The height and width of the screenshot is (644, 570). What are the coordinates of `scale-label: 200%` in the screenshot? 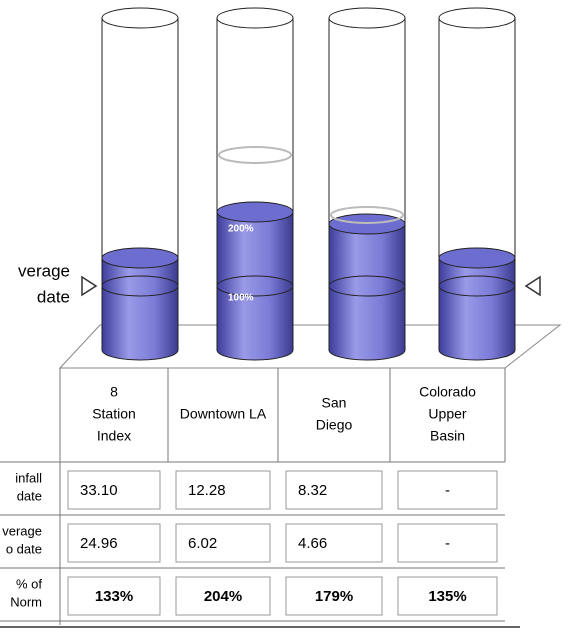 It's located at (241, 229).